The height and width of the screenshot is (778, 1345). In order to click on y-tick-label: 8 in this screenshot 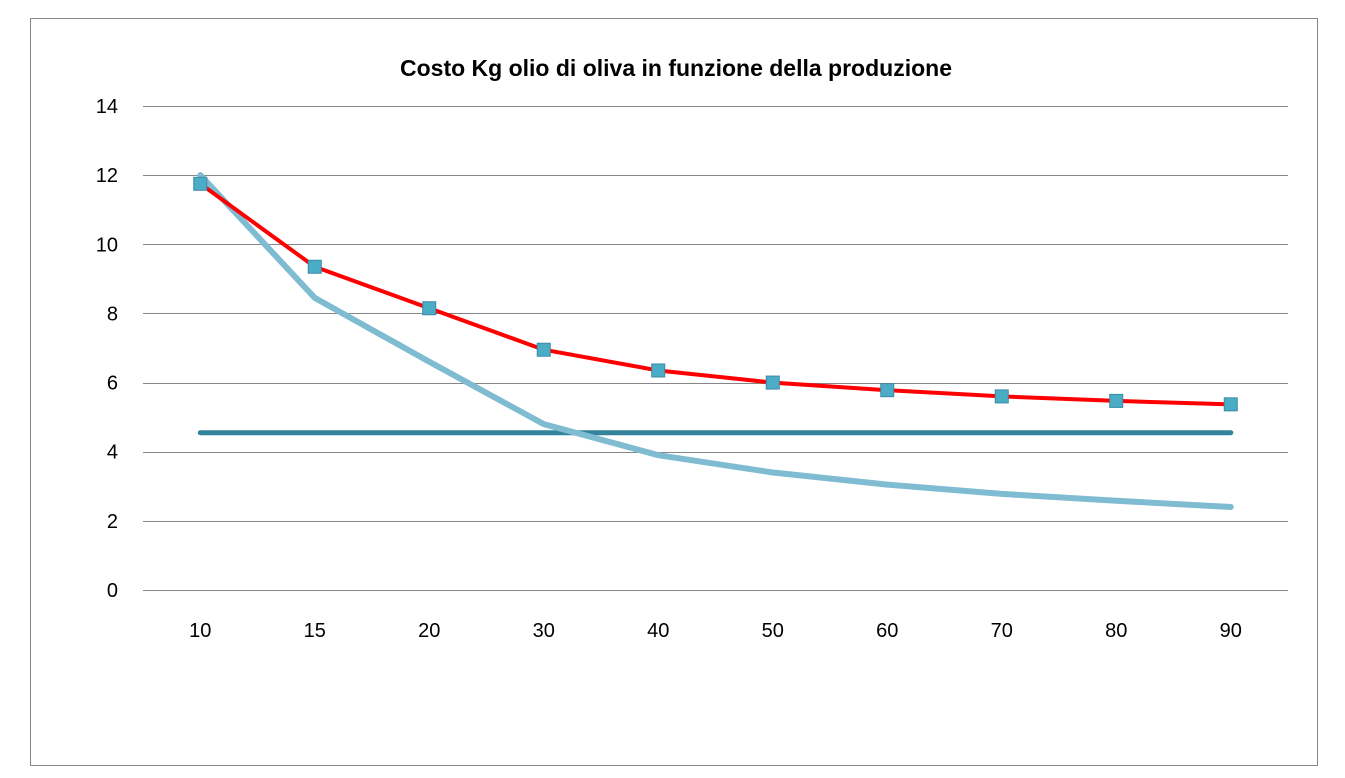, I will do `click(112, 314)`.